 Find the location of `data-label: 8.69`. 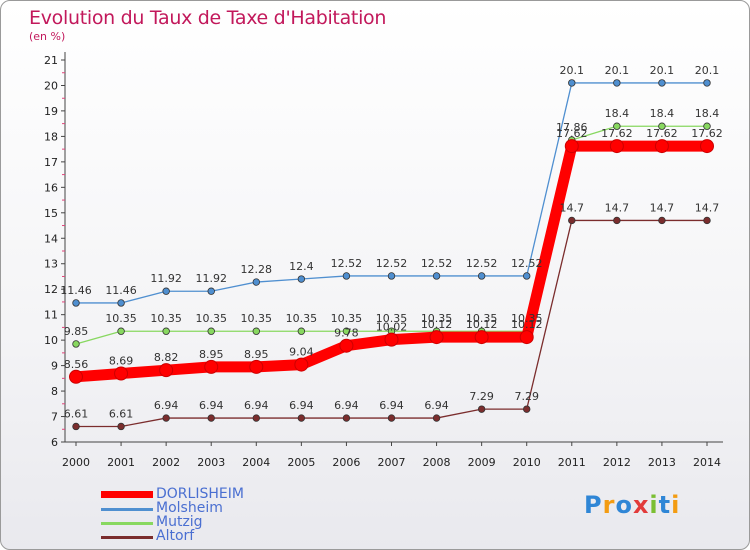

data-label: 8.69 is located at coordinates (121, 360).